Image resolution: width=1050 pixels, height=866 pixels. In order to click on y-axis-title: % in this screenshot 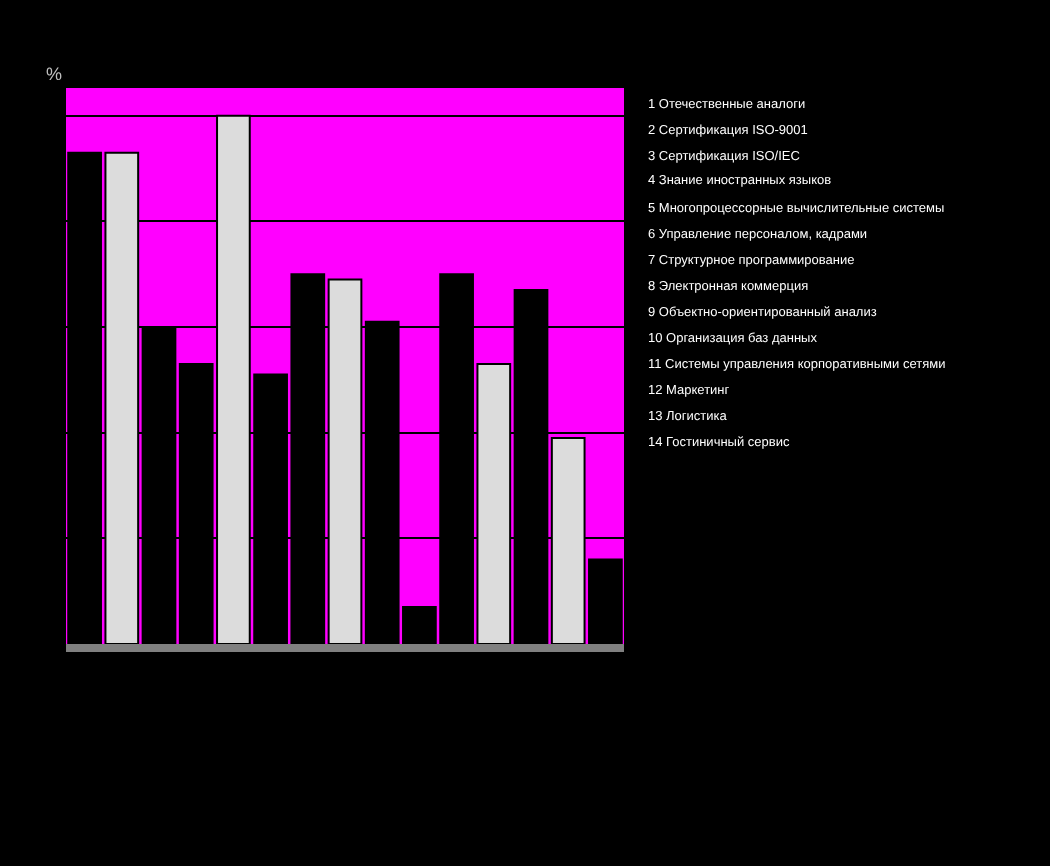, I will do `click(54, 74)`.